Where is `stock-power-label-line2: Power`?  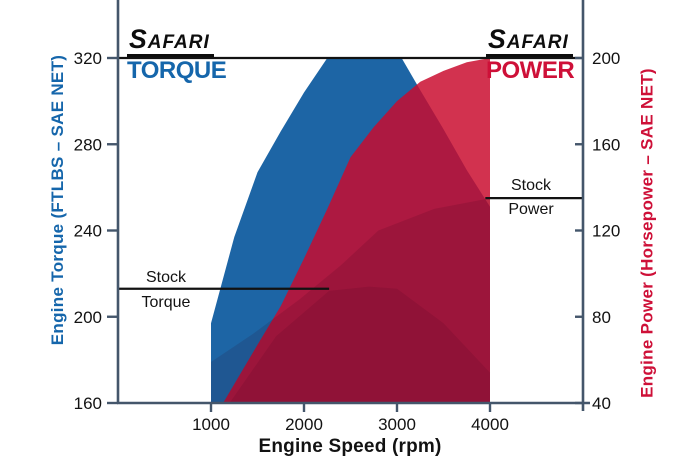 stock-power-label-line2: Power is located at coordinates (531, 209).